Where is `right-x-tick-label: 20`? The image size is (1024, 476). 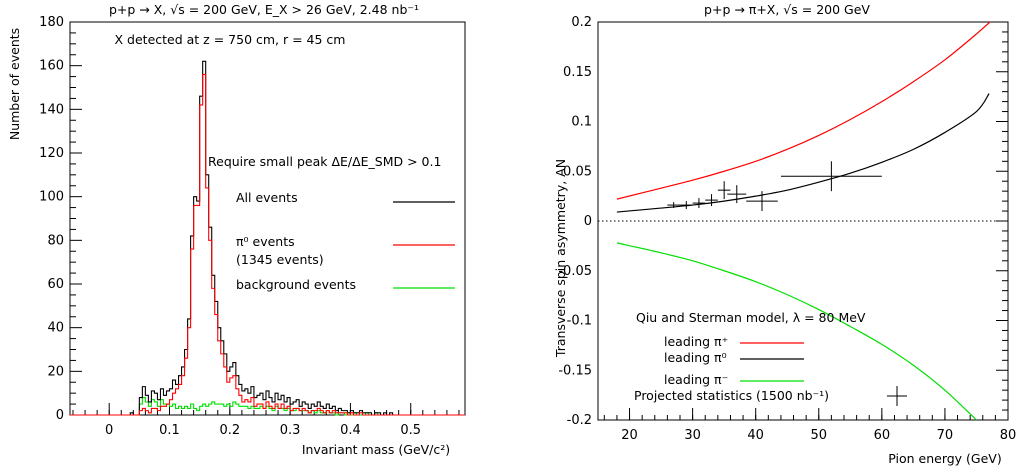
right-x-tick-label: 20 is located at coordinates (629, 435).